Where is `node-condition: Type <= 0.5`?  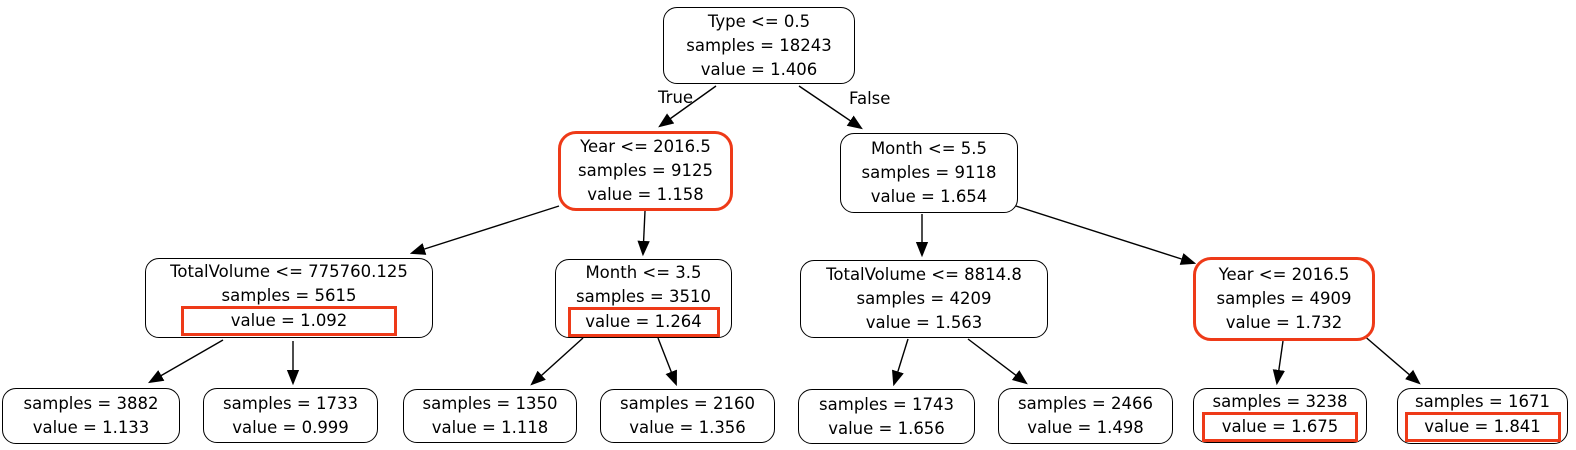
node-condition: Type <= 0.5 is located at coordinates (759, 21).